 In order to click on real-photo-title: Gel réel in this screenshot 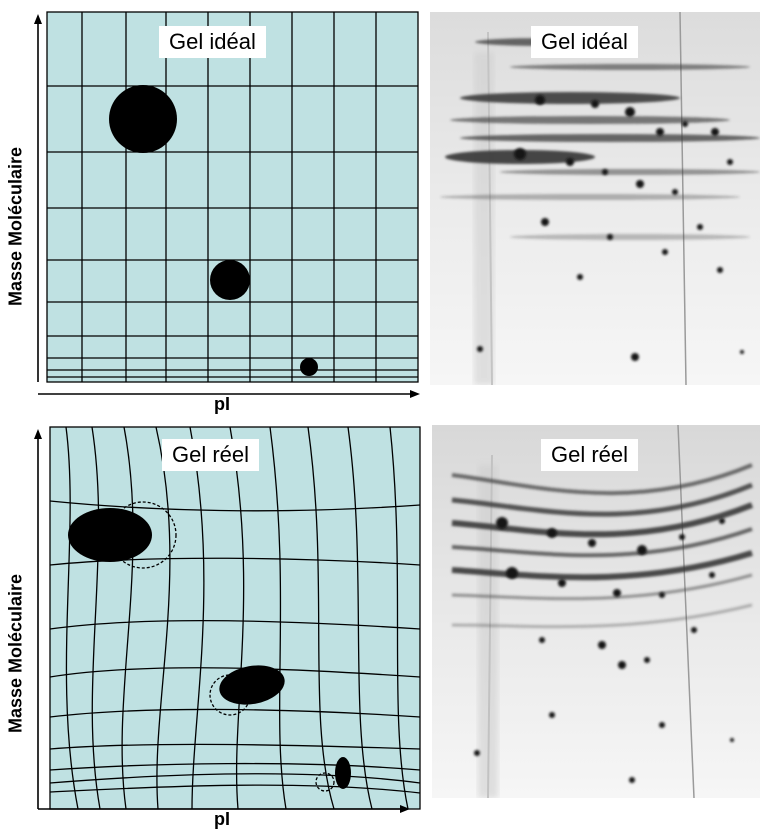, I will do `click(590, 455)`.